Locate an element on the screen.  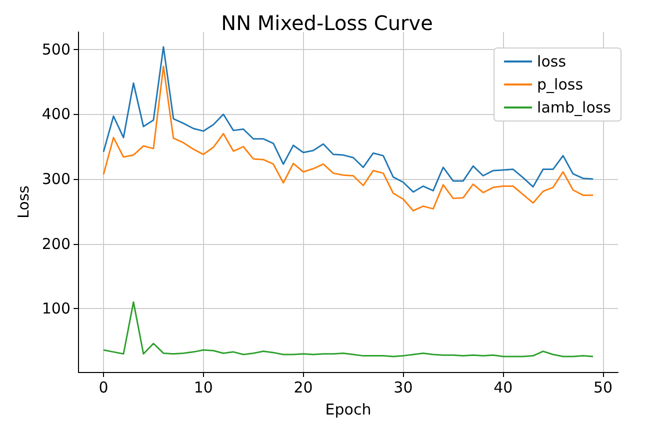
legend-label: lamb_loss is located at coordinates (574, 107).